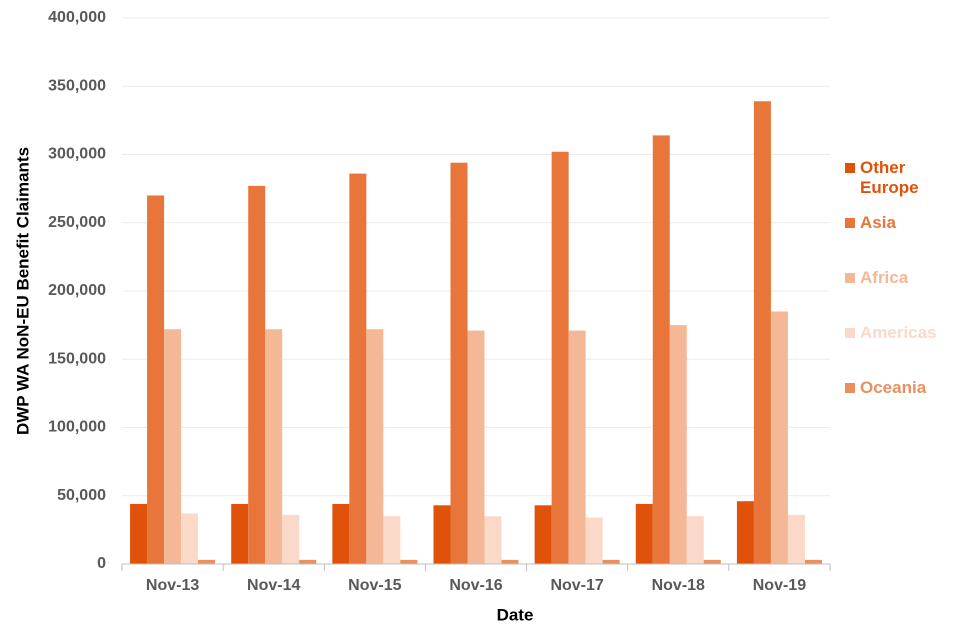 This screenshot has height=640, width=960. What do you see at coordinates (273, 585) in the screenshot?
I see `x-tick-label: Nov-14` at bounding box center [273, 585].